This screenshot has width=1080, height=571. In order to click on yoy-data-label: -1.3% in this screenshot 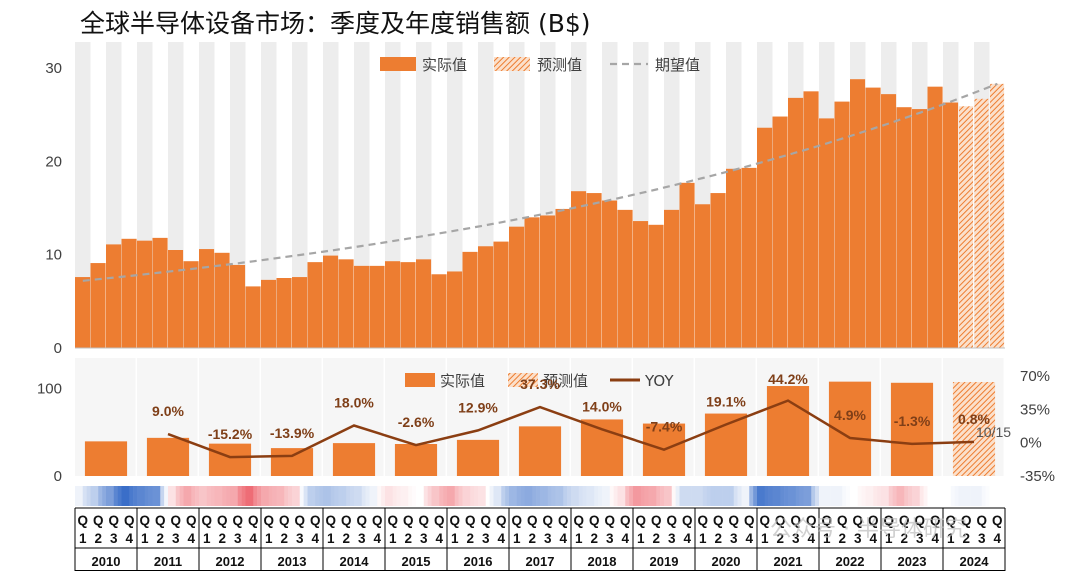, I will do `click(912, 421)`.